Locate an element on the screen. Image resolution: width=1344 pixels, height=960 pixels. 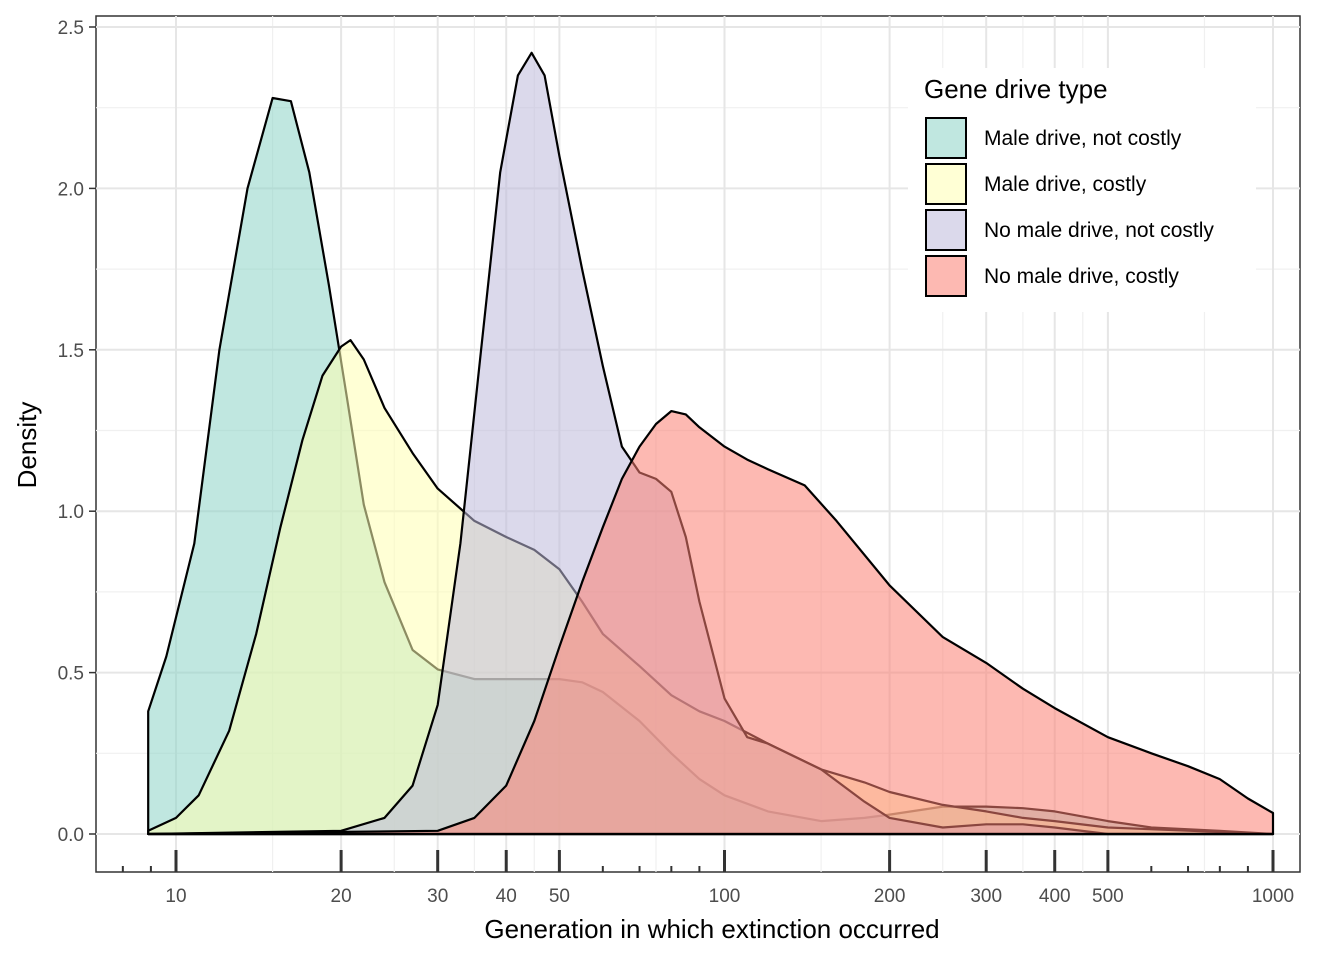
x-tick-label: 1000 is located at coordinates (1273, 896).